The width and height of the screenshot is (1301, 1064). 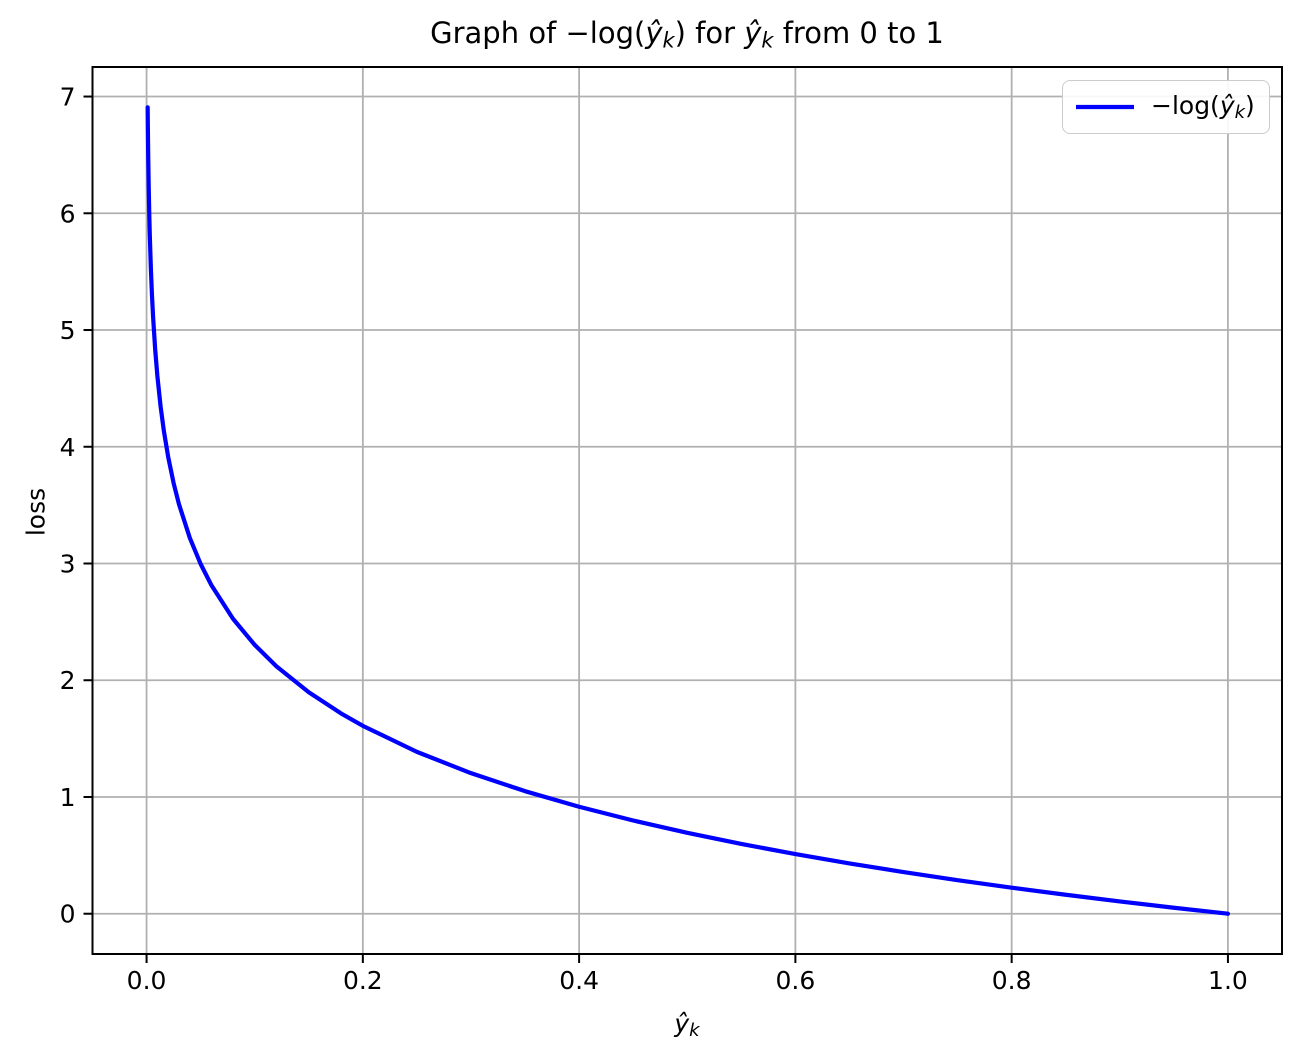 I want to click on x-tick-label: 0.4, so click(x=579, y=980).